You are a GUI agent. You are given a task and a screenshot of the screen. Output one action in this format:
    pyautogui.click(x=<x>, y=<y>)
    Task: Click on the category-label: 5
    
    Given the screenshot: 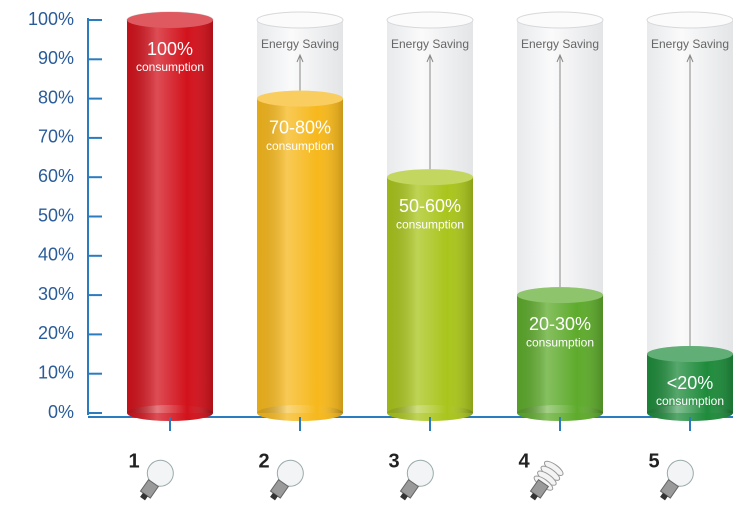 What is the action you would take?
    pyautogui.click(x=653, y=461)
    